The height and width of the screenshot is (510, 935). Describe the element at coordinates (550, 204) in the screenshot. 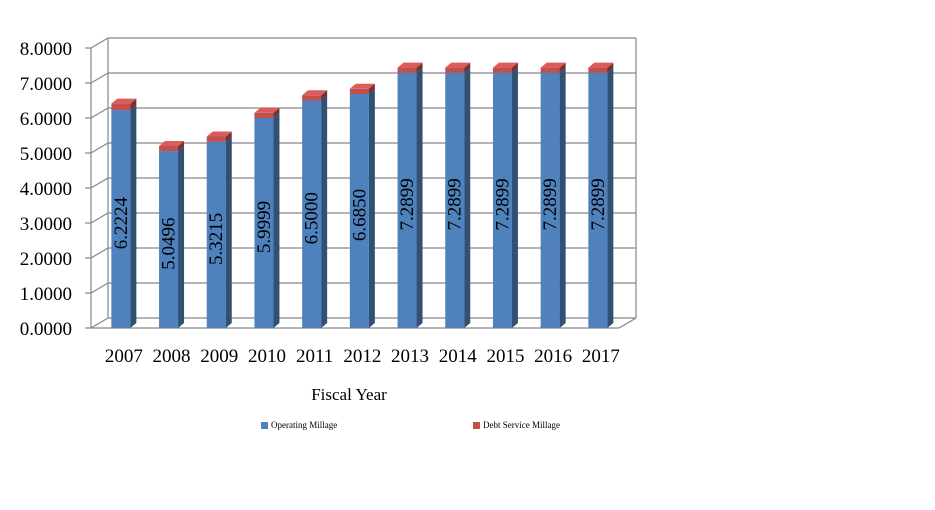

I see `data-label-2016: 7.2899` at that location.